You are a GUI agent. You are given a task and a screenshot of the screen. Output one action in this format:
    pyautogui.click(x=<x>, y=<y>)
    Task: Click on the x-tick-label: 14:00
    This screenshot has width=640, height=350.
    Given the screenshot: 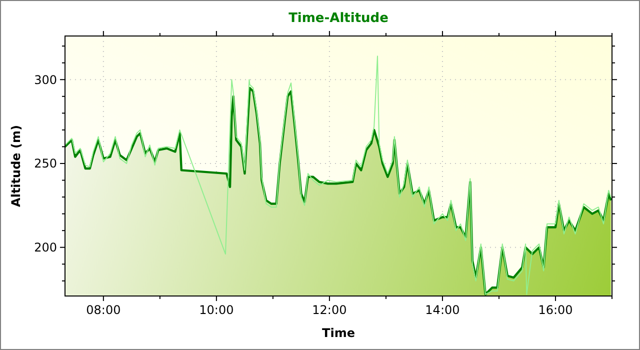 What is the action you would take?
    pyautogui.click(x=442, y=310)
    